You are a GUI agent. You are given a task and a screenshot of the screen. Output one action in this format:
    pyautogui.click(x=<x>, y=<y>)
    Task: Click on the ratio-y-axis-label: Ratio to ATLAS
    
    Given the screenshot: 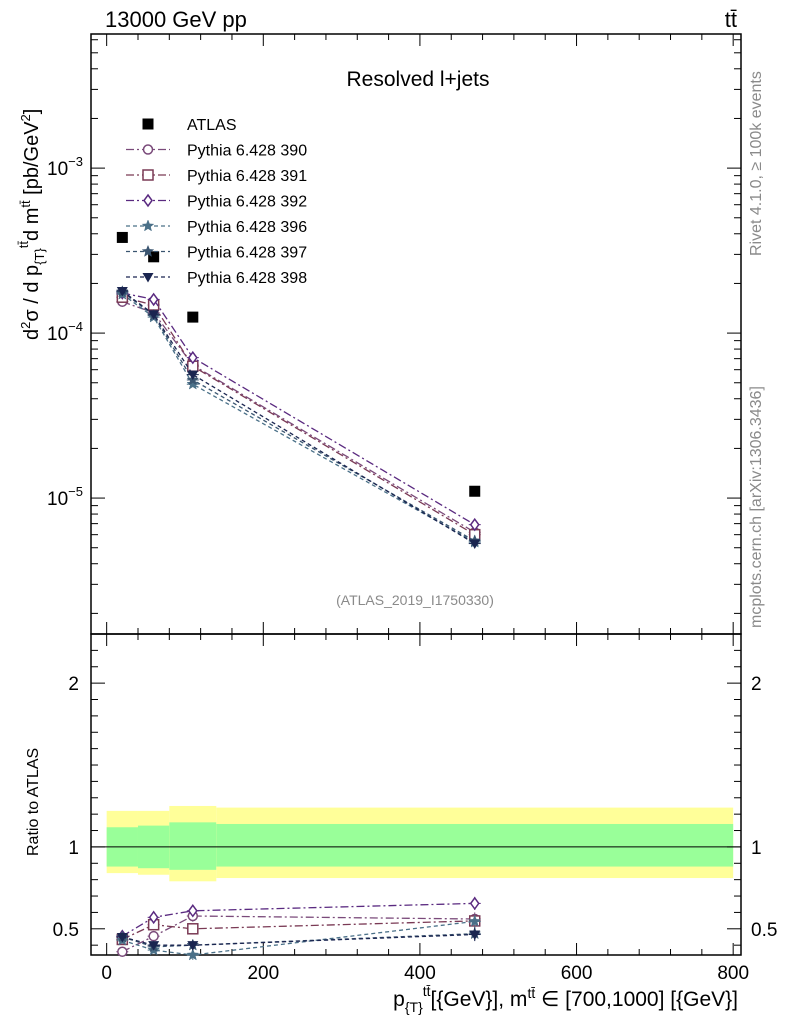 What is the action you would take?
    pyautogui.click(x=33, y=802)
    